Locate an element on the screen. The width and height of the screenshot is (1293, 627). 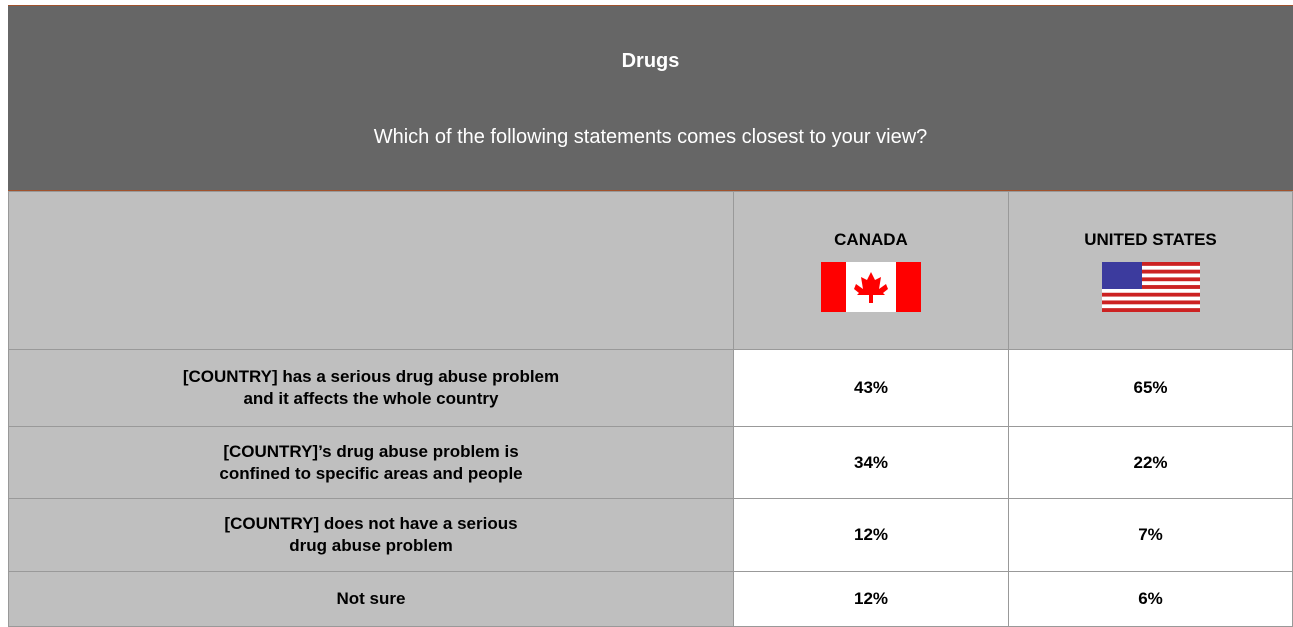
label-line: and it affects the whole country is located at coordinates (371, 398).